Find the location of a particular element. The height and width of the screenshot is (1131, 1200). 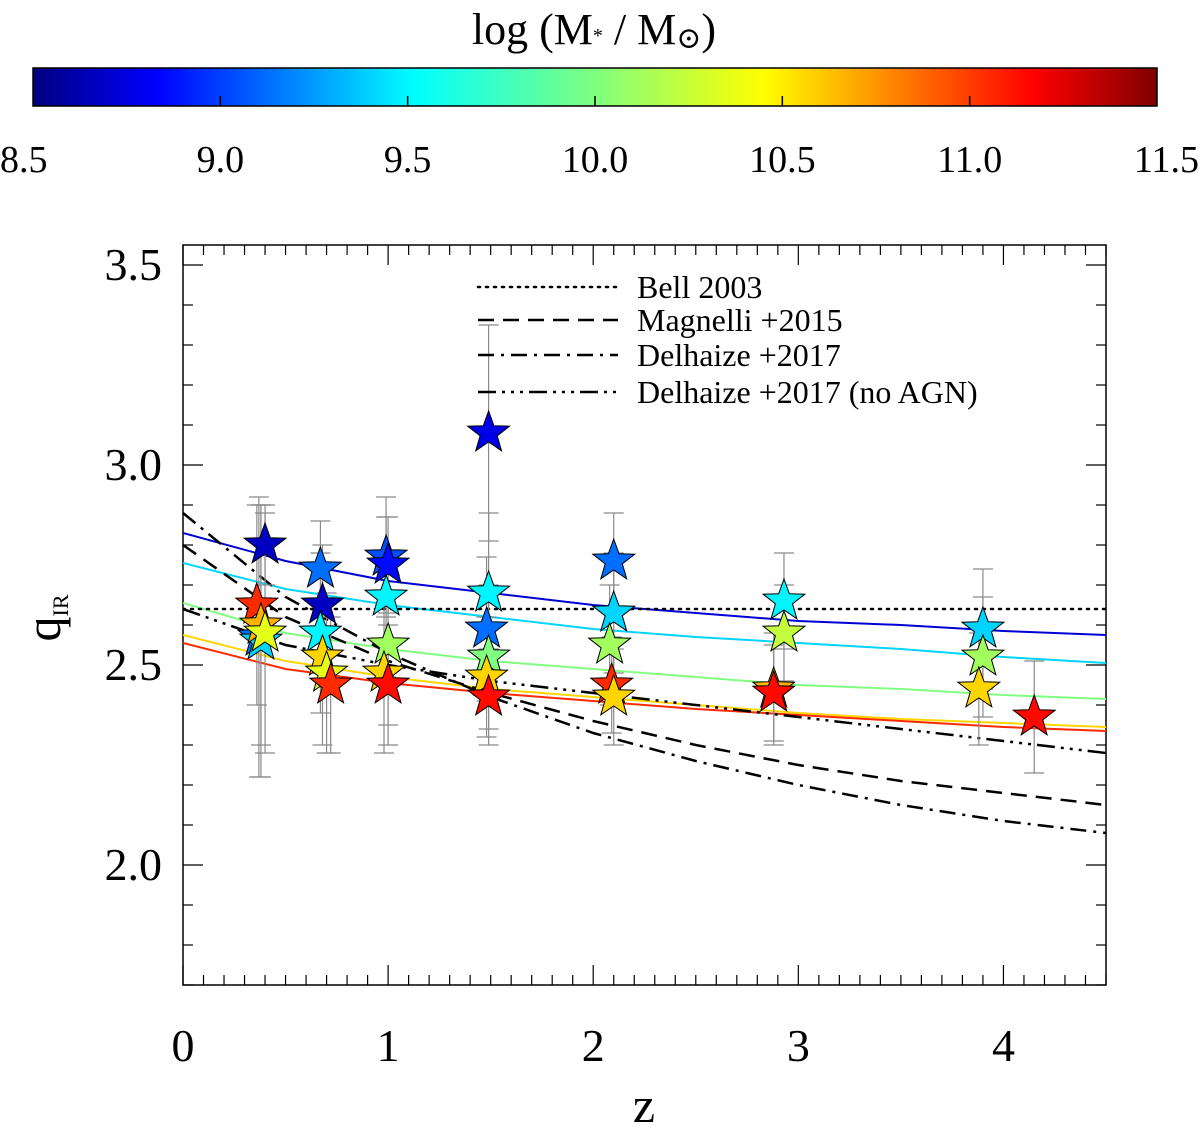

x-tick-label: 4 is located at coordinates (1003, 1045).